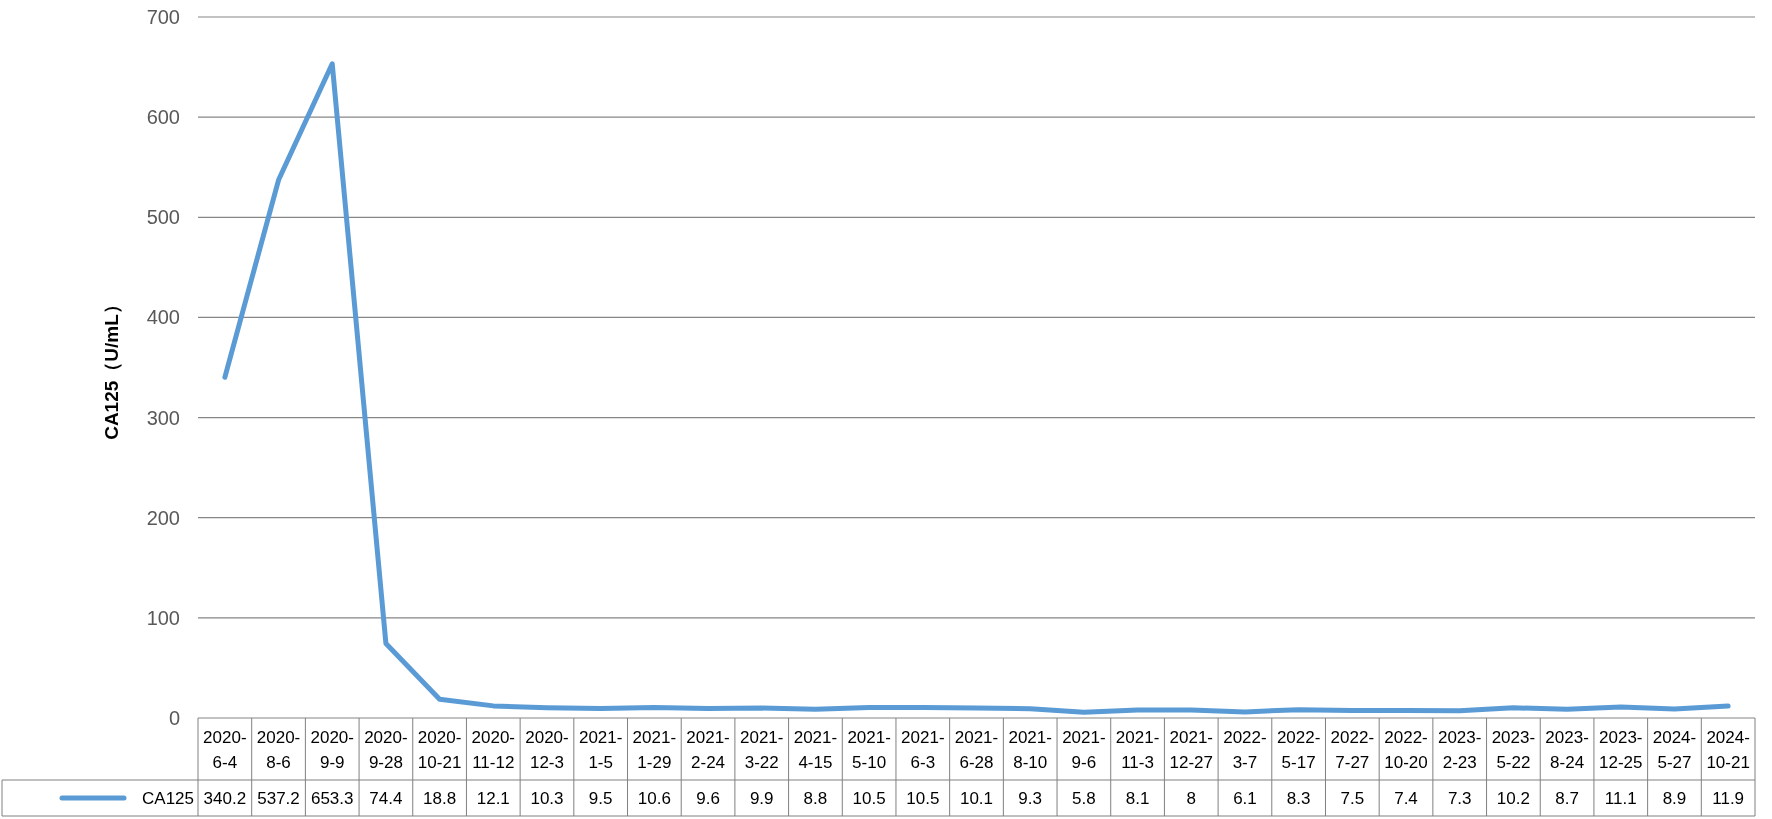  Describe the element at coordinates (1674, 750) in the screenshot. I see `x-tick-label: 2024-5-27` at that location.